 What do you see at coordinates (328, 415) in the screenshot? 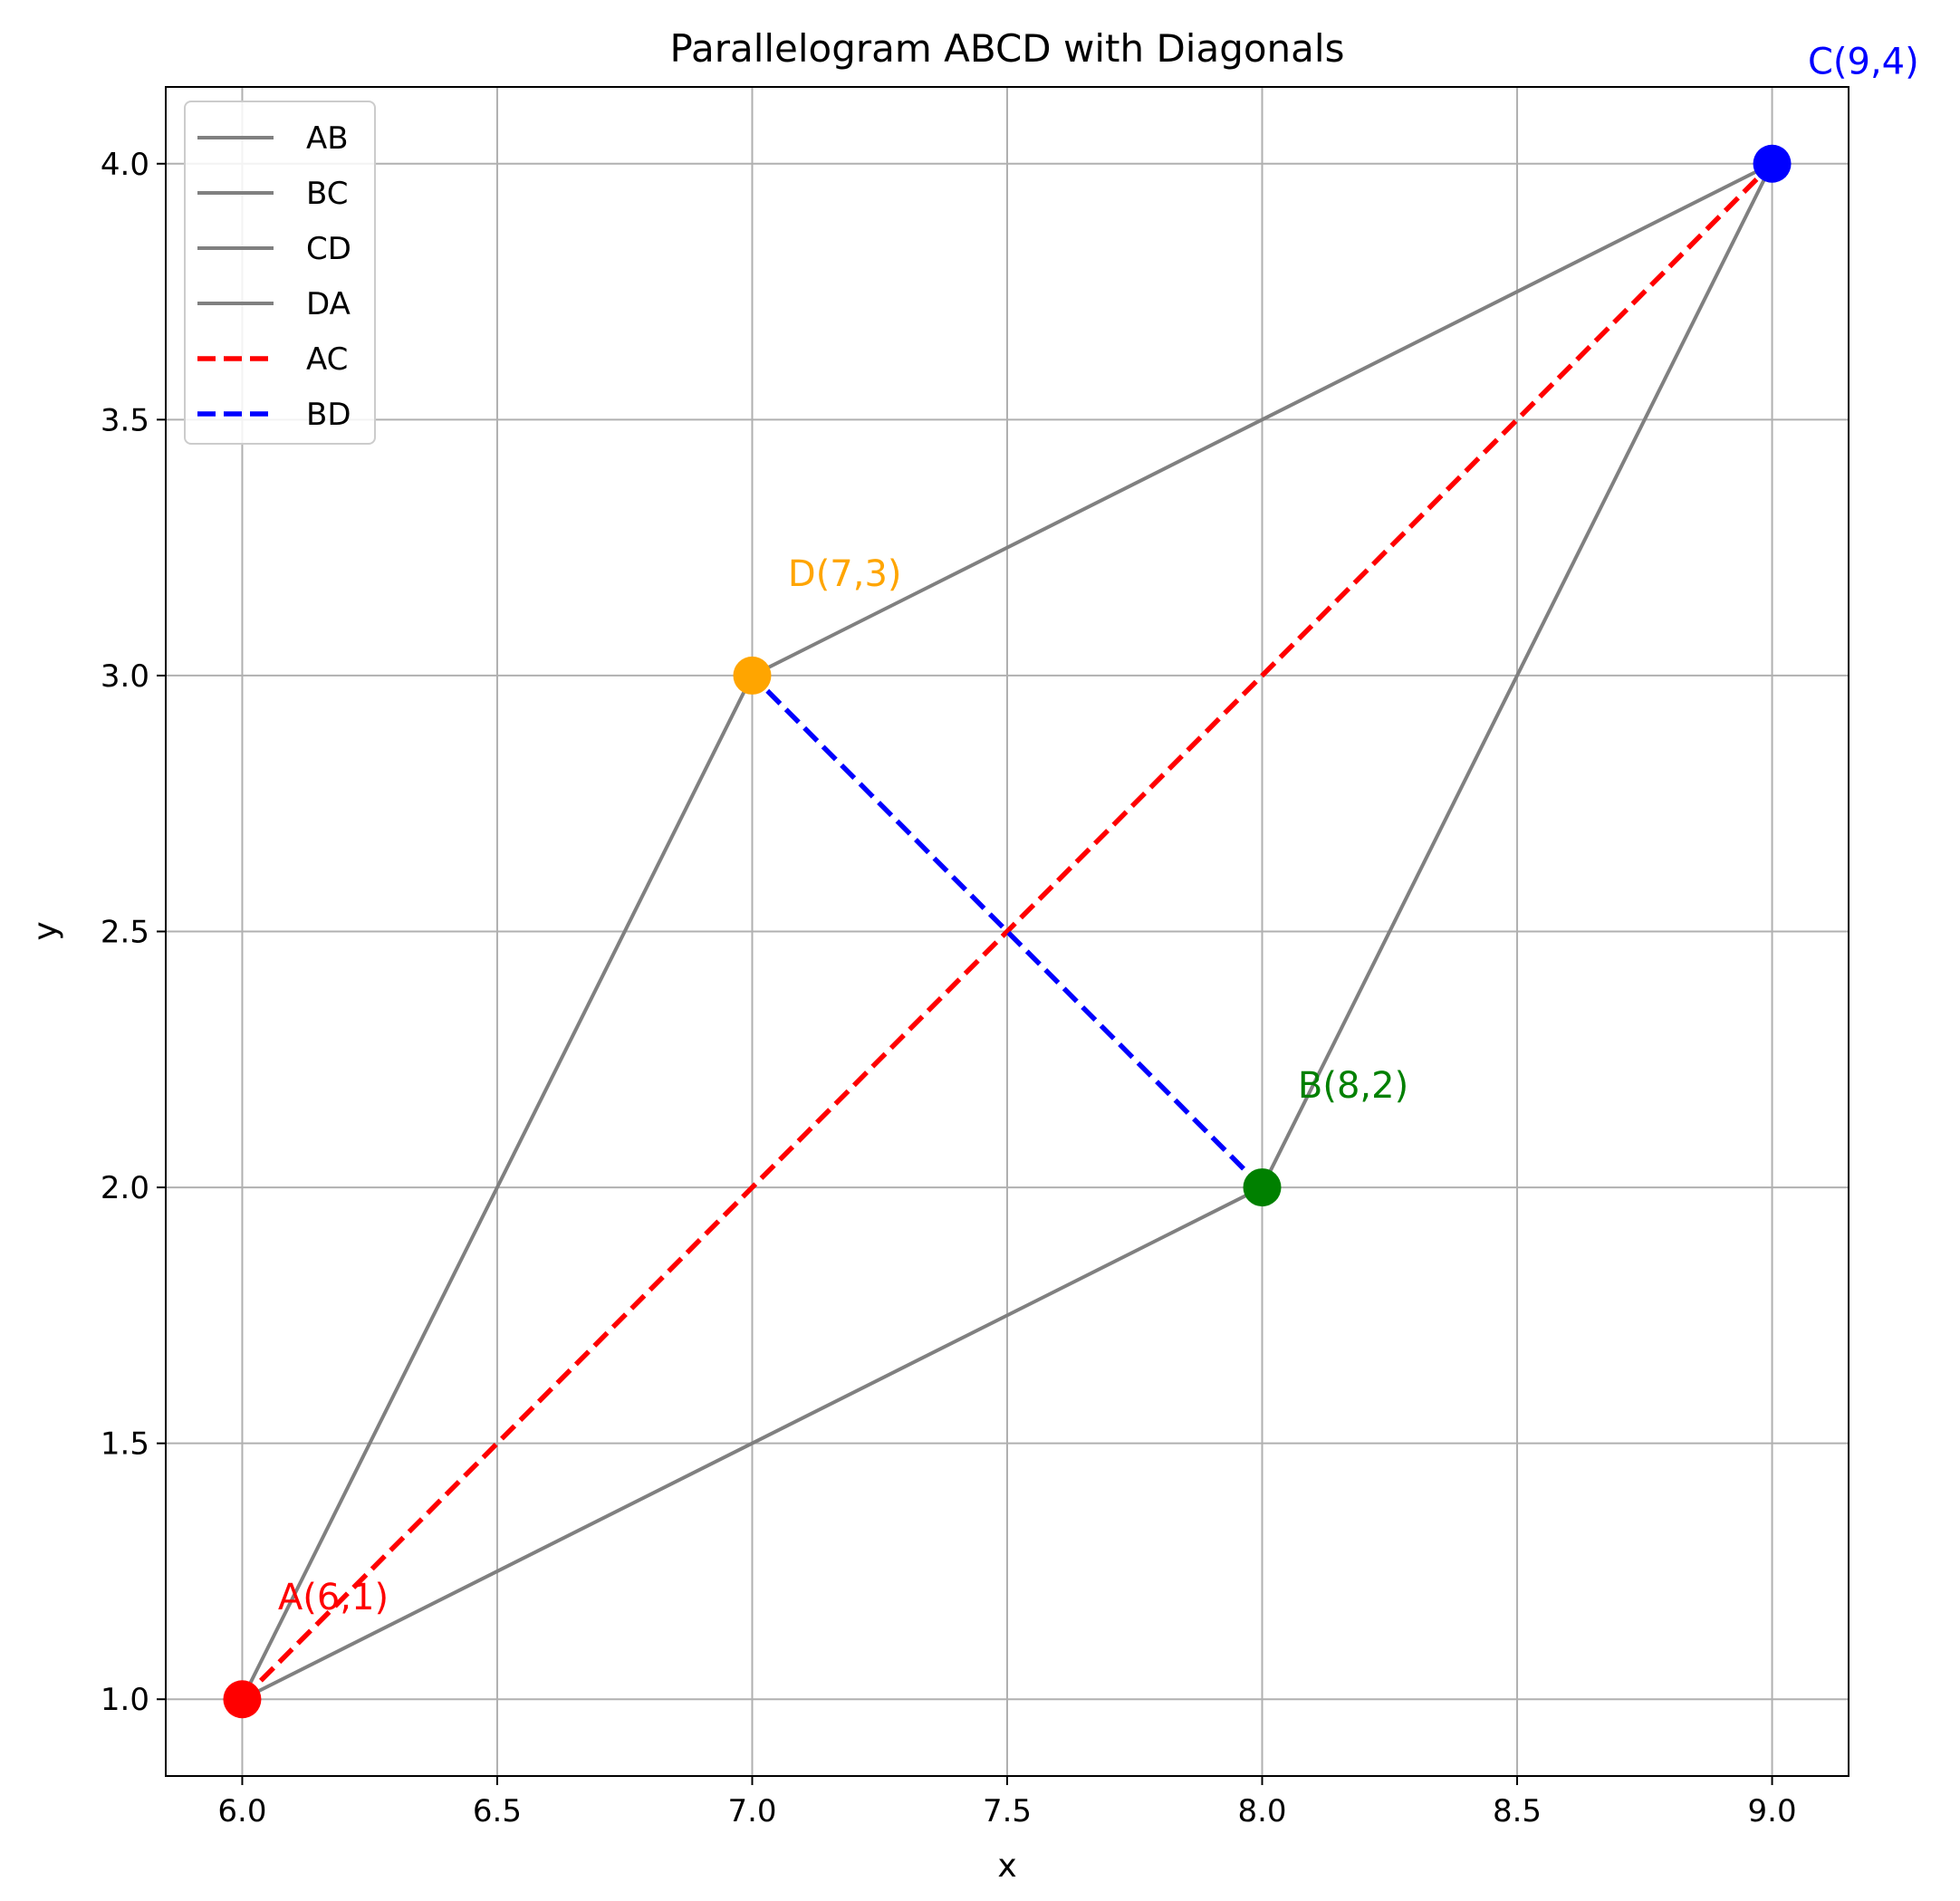
I see `legend-label-bd: BD` at bounding box center [328, 415].